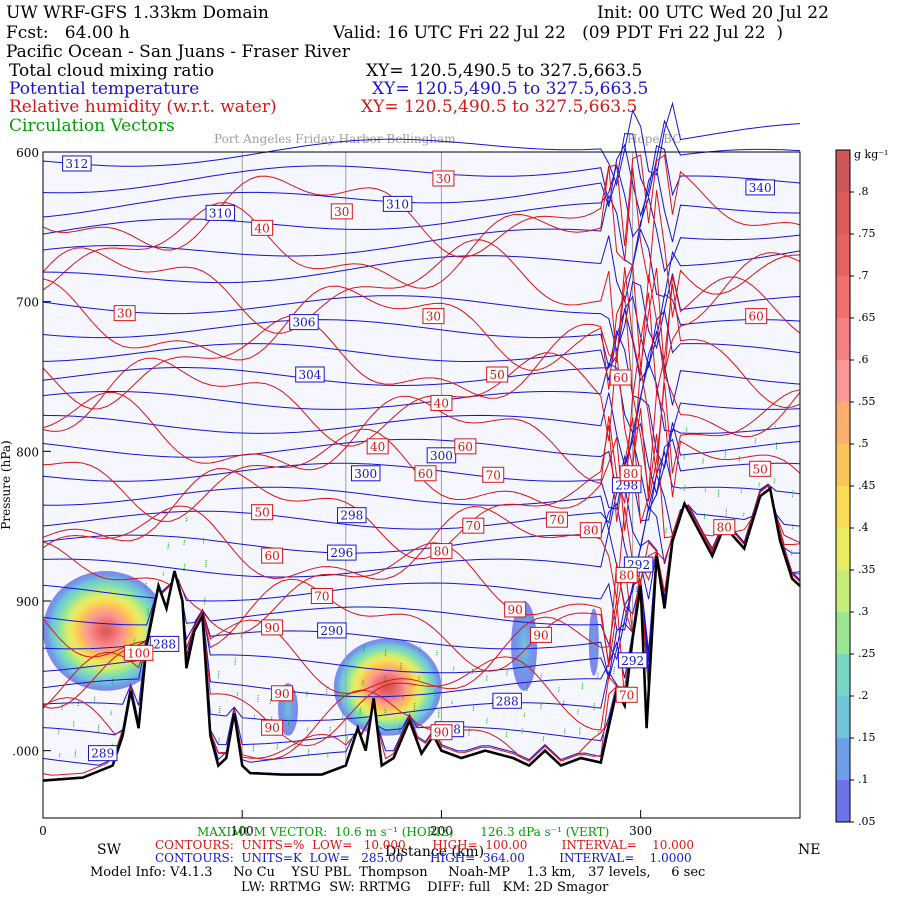 This screenshot has height=900, width=900. What do you see at coordinates (593, 642) in the screenshot?
I see `cloud-region` at bounding box center [593, 642].